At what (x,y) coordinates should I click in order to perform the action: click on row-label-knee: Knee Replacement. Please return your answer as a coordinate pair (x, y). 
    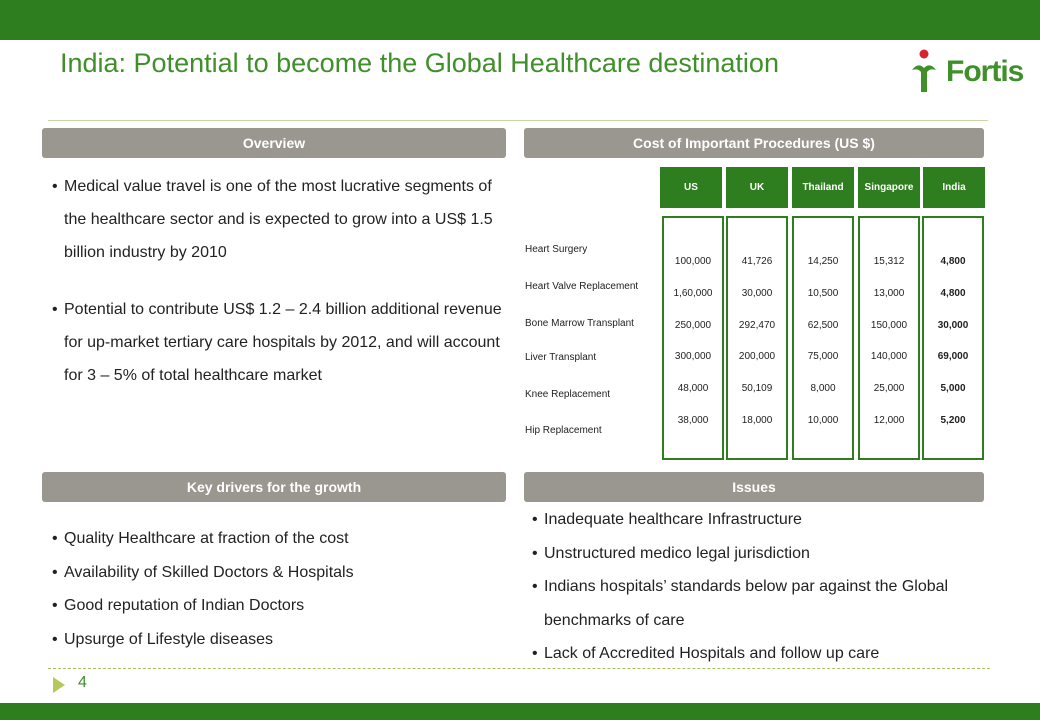
    Looking at the image, I should click on (568, 394).